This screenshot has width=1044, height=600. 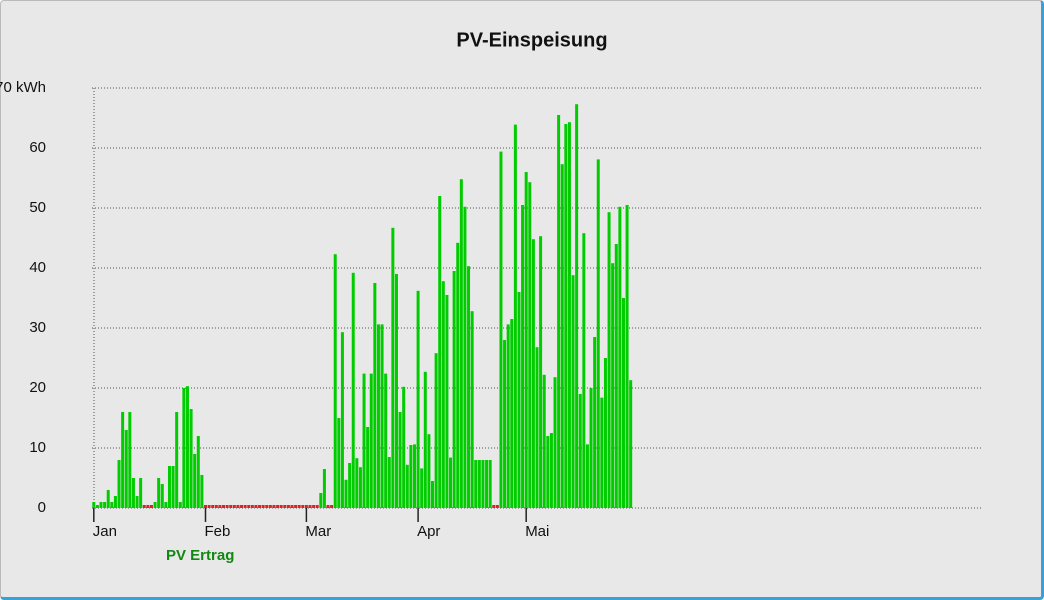 I want to click on x-tick-label: Mar, so click(x=318, y=531).